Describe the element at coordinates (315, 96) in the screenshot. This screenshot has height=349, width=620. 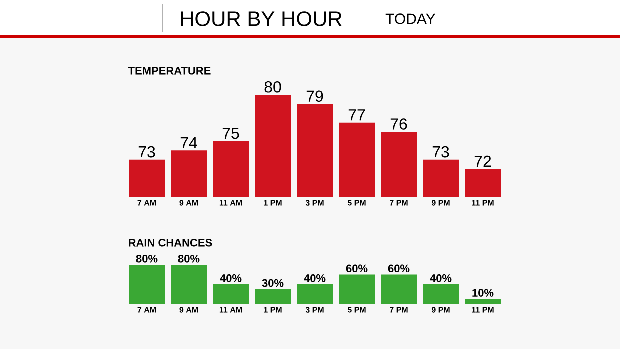
I see `data-label: 79` at that location.